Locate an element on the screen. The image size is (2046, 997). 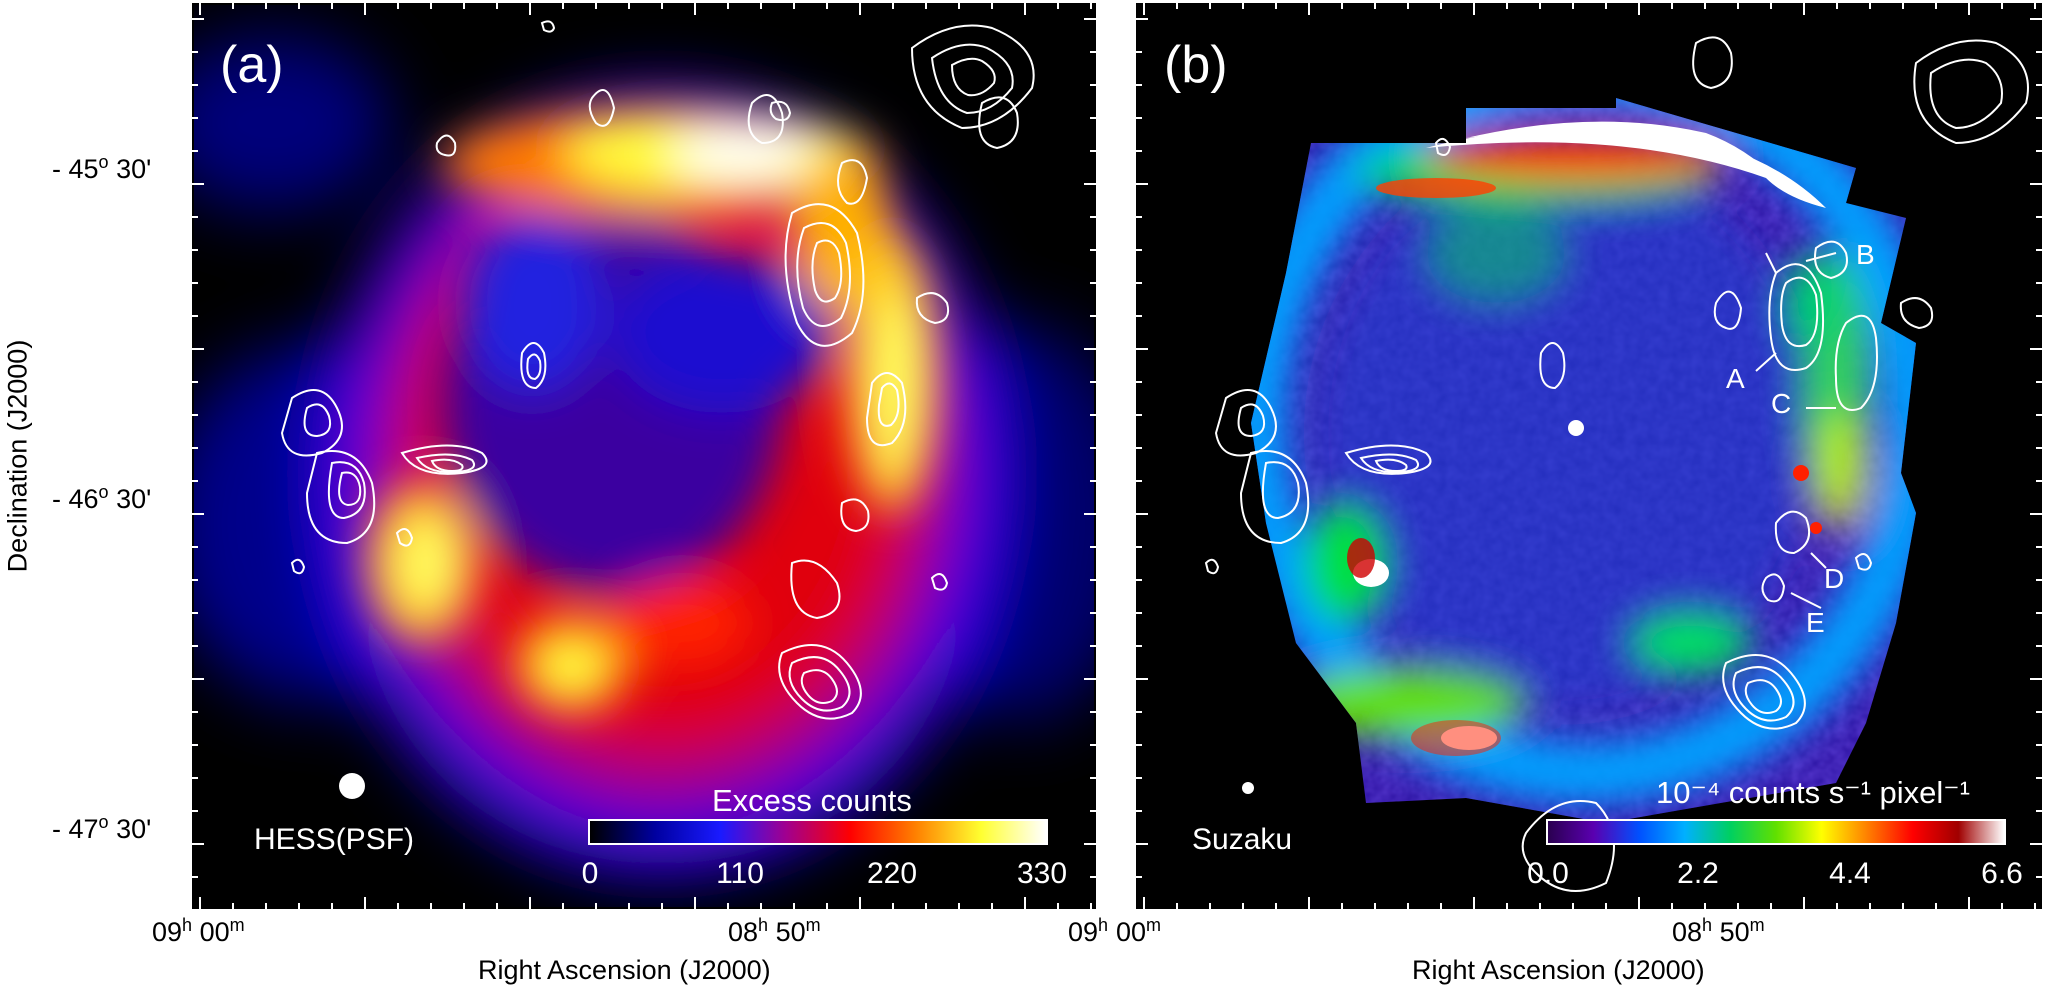
colorbar-b is located at coordinates (1776, 832).